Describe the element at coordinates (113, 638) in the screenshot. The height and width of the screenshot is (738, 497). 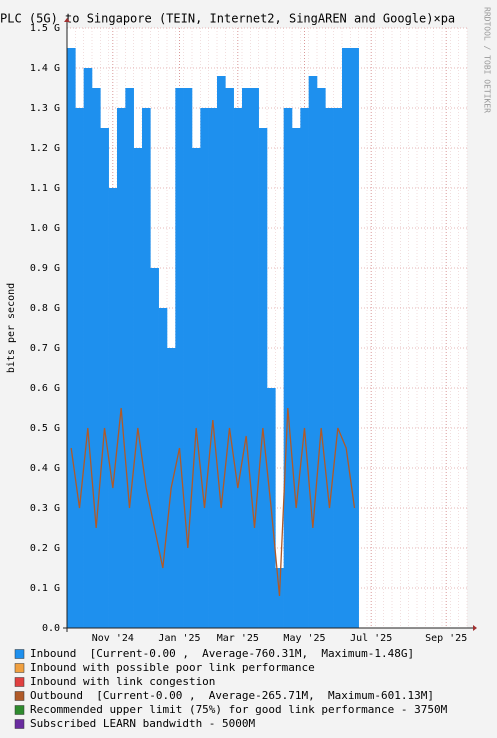
I see `x-tick-label: Nov '24` at that location.